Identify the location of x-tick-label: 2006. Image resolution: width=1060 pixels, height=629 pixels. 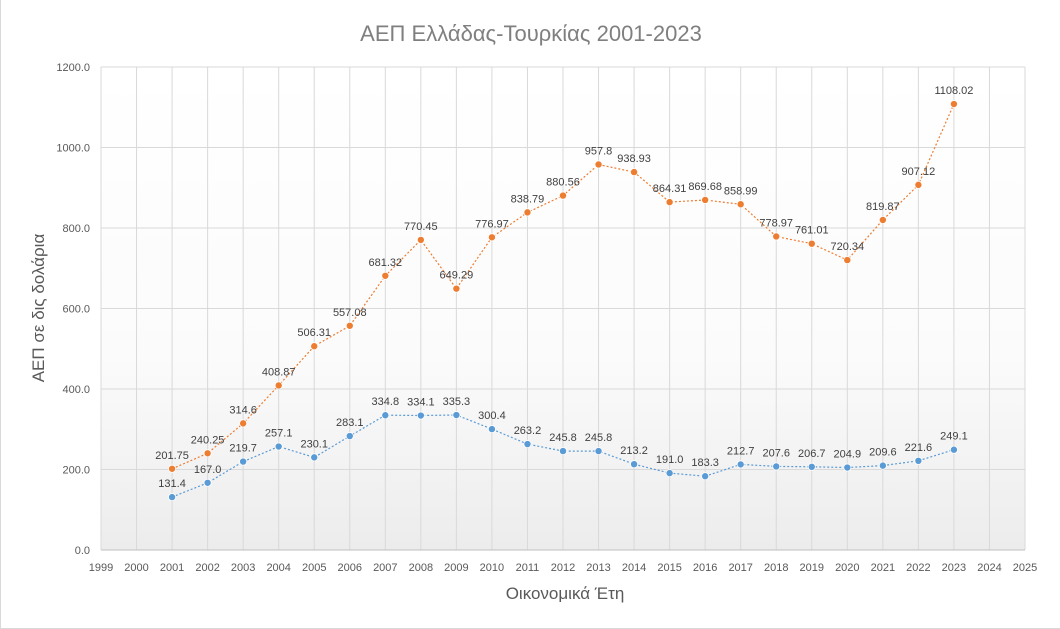
(350, 568).